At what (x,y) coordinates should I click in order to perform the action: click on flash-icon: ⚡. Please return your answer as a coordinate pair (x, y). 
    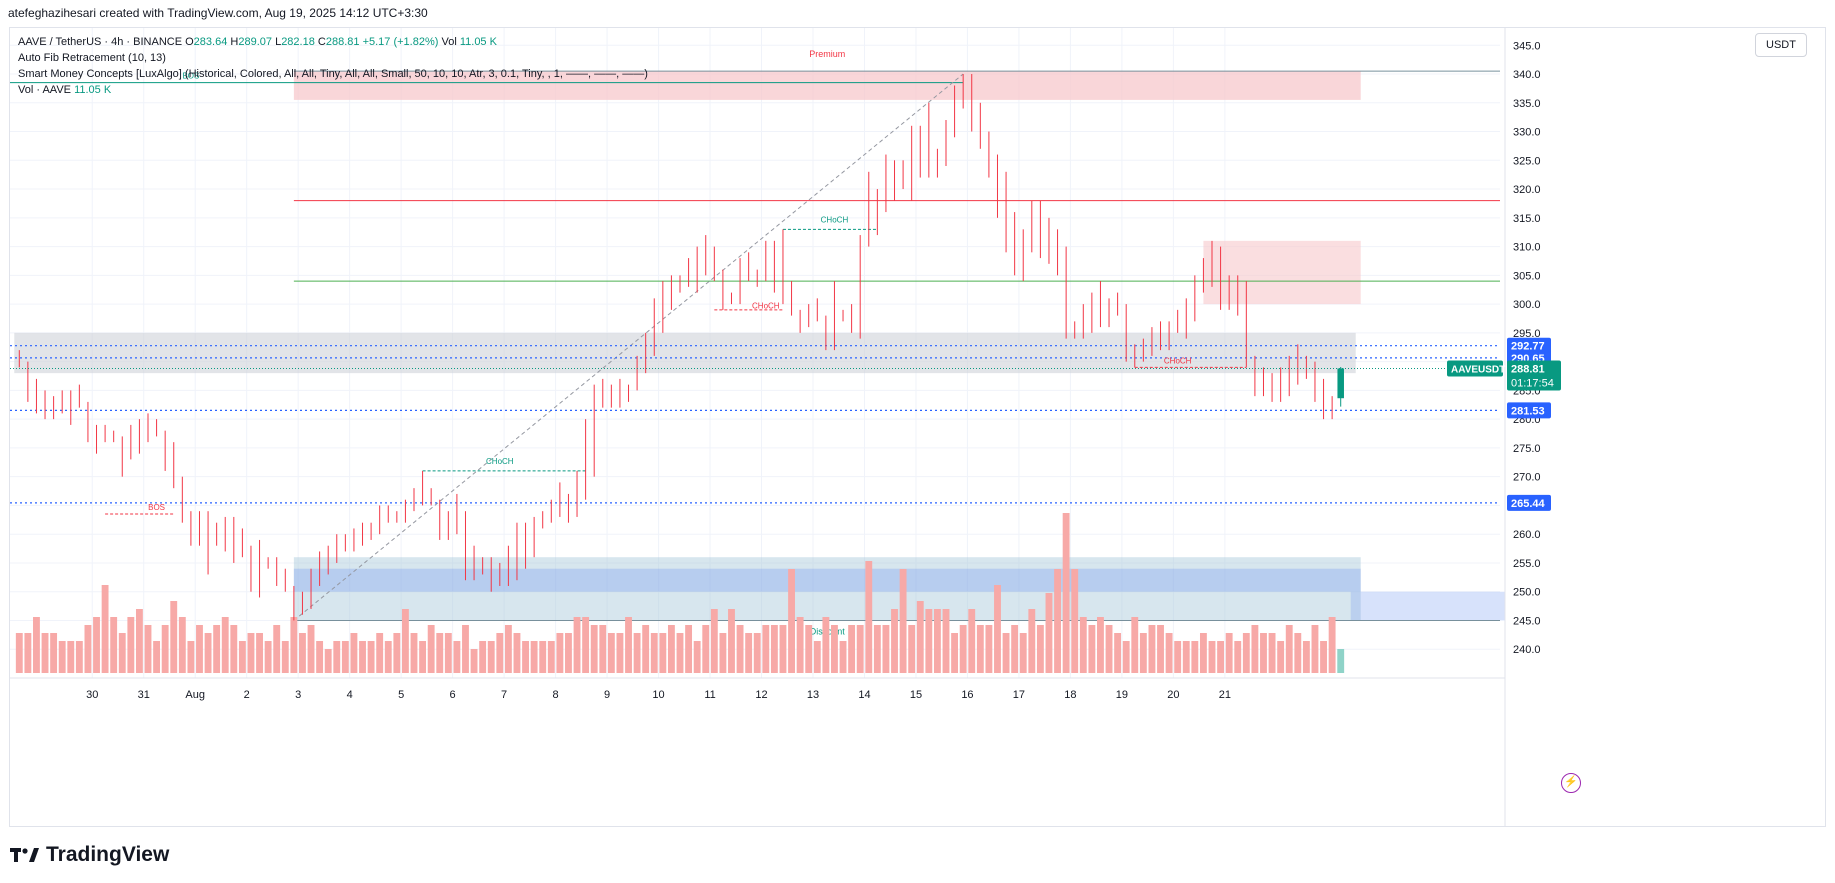
    Looking at the image, I should click on (1571, 783).